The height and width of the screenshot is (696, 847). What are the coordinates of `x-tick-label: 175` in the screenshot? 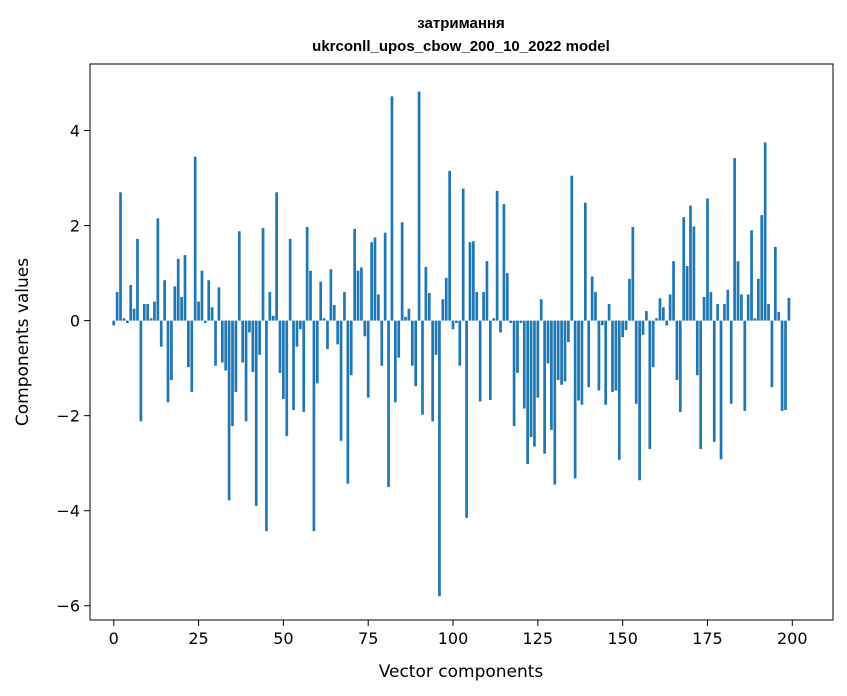 It's located at (707, 638).